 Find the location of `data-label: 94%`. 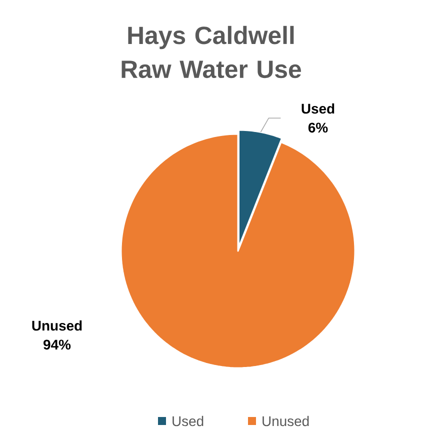

data-label: 94% is located at coordinates (57, 345).